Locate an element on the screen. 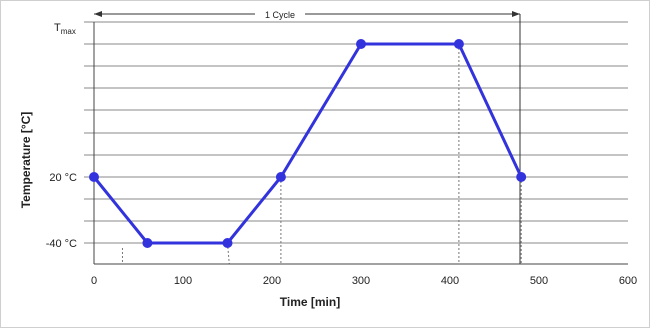 This screenshot has width=650, height=328. x-axis-title: Time [min] is located at coordinates (310, 302).